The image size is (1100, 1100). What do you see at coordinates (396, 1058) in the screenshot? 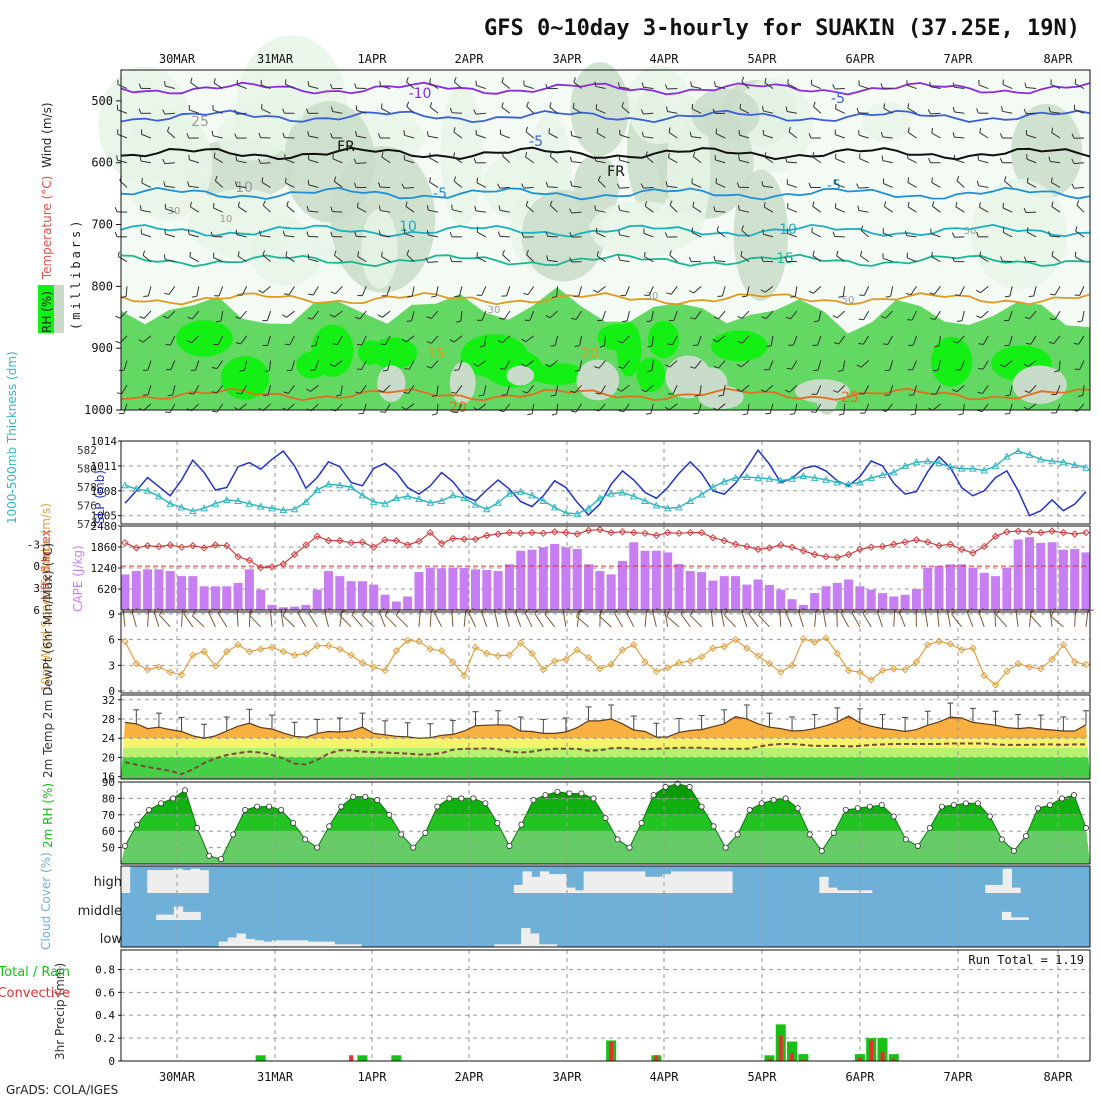
I see `precip-total-bar` at bounding box center [396, 1058].